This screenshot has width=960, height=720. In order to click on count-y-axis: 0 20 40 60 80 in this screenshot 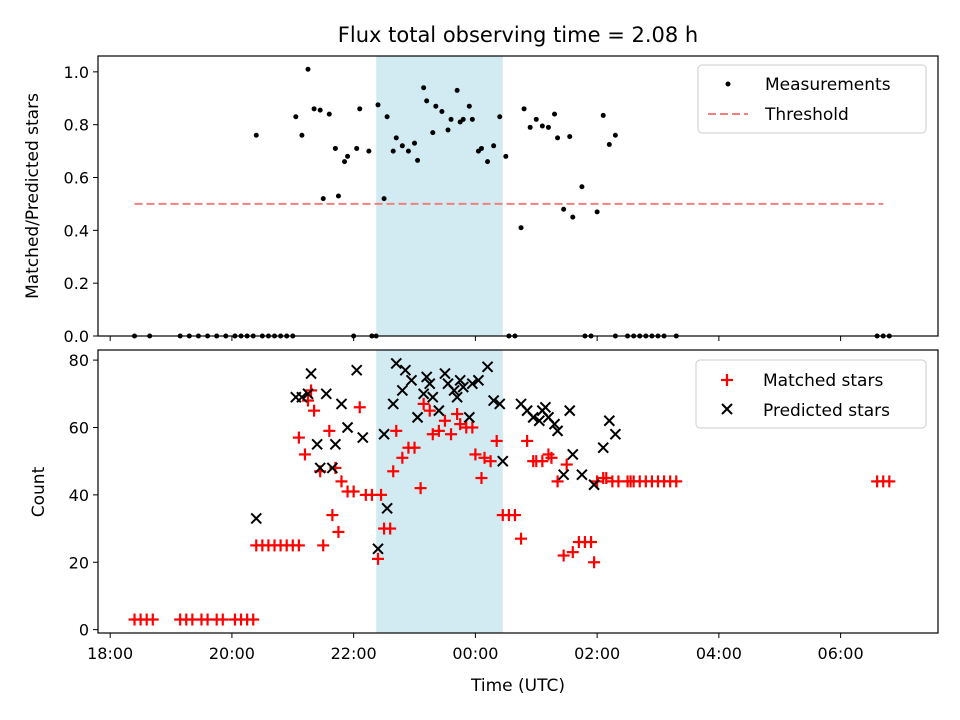, I will do `click(83, 495)`.